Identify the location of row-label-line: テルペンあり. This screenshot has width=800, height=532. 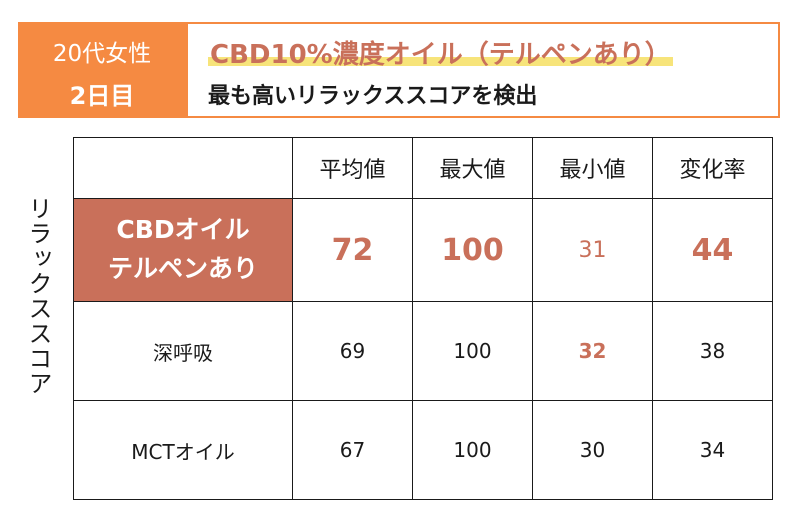
(182, 268).